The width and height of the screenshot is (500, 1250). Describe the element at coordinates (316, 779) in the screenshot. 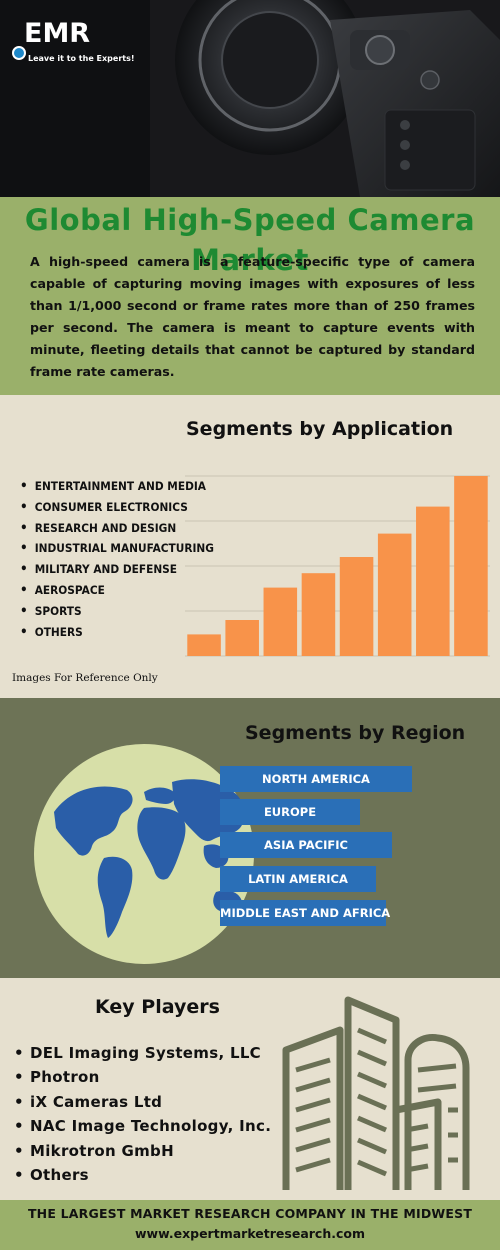

I see `region-bar-north-america: NORTH AMERICA` at that location.